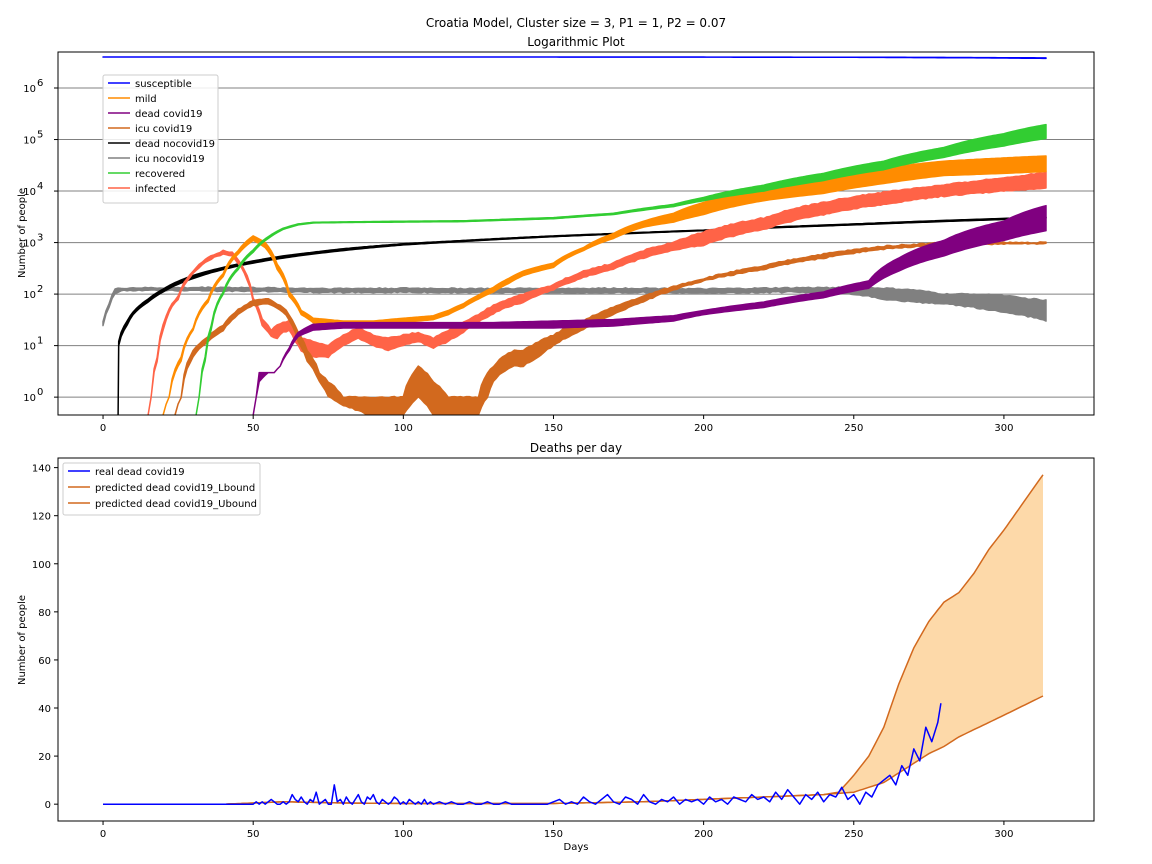 Image resolution: width=1152 pixels, height=864 pixels. What do you see at coordinates (41, 565) in the screenshot?
I see `deaths-plot-y-tick-label: 100` at bounding box center [41, 565].